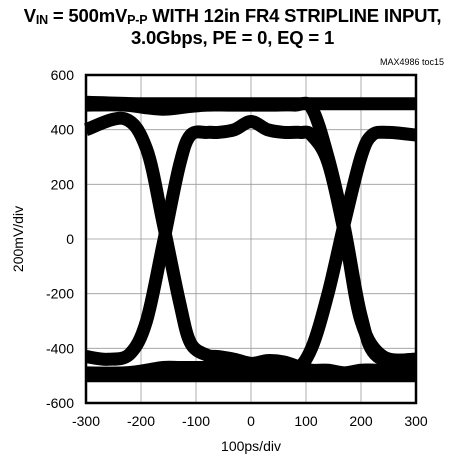 This screenshot has height=463, width=465. Describe the element at coordinates (60, 294) in the screenshot. I see `y-tick-label: -200` at that location.